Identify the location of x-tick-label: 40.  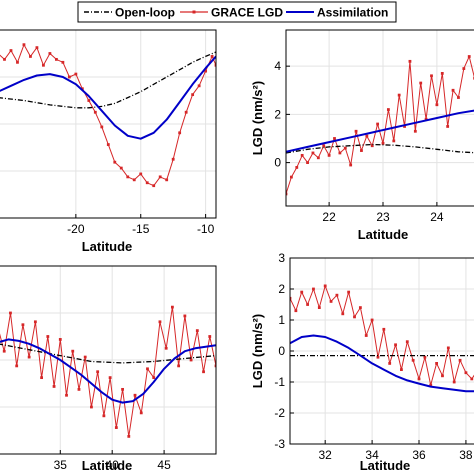
(113, 465).